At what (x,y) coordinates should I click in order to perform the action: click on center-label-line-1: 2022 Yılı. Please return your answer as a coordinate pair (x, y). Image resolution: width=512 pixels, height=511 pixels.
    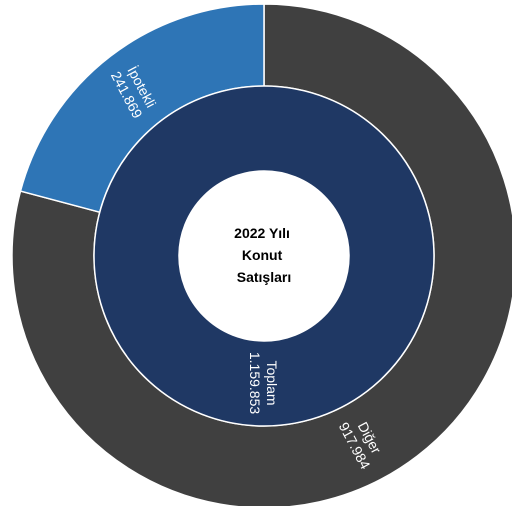
    Looking at the image, I should click on (262, 233).